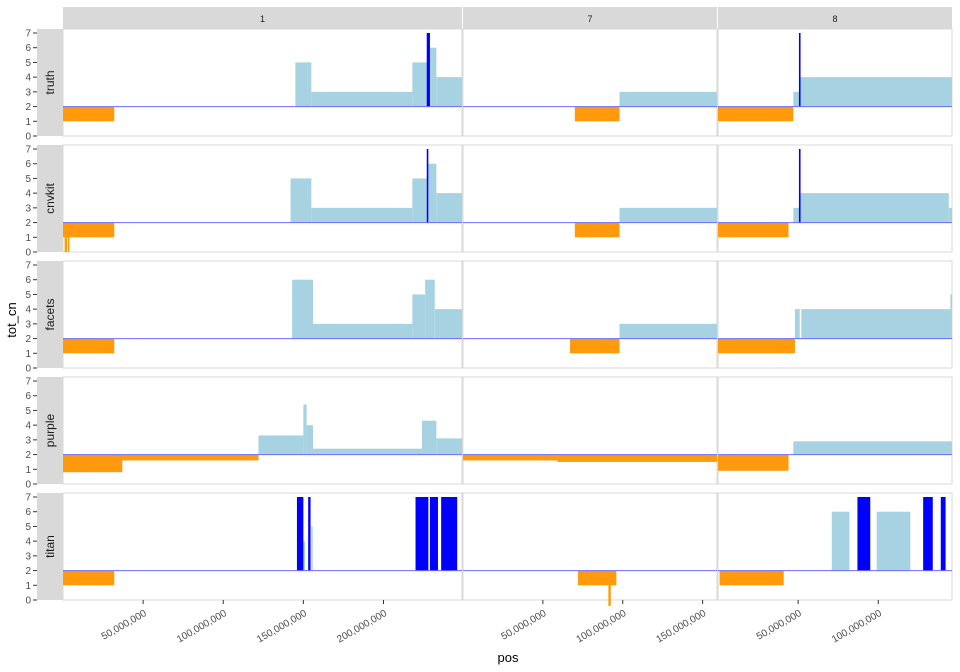  I want to click on row-strip-label: facets, so click(50, 314).